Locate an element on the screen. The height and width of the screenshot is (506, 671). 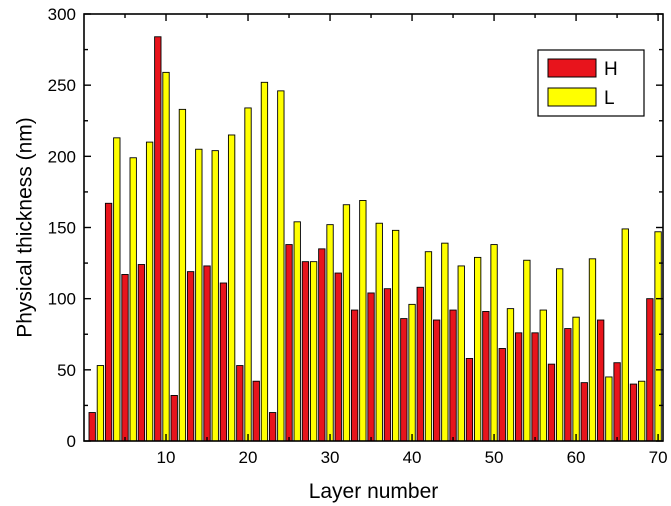
y-tick-label: 150 is located at coordinates (62, 228).